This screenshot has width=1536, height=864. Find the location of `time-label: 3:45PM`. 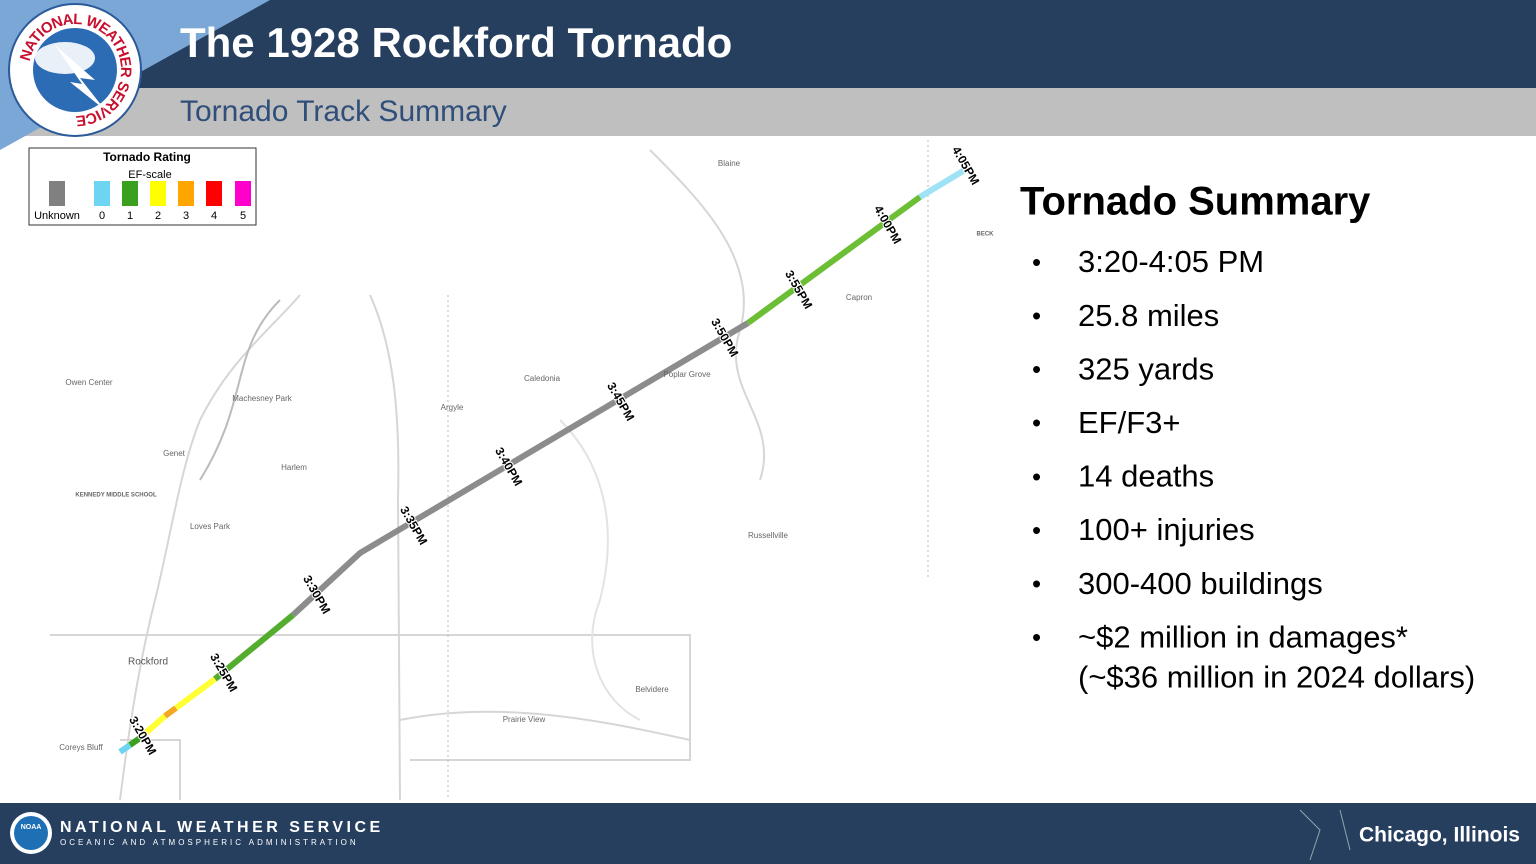

time-label: 3:45PM is located at coordinates (620, 401).